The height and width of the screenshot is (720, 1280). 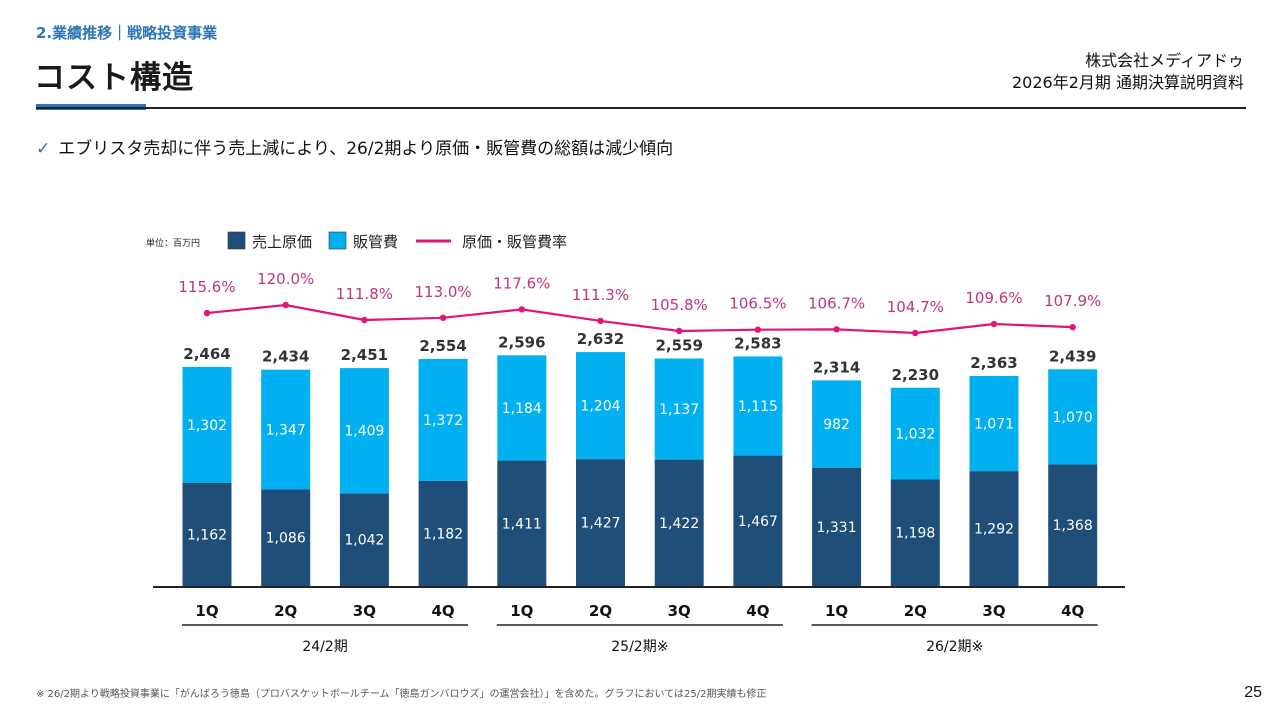 I want to click on title-divider, so click(x=641, y=108).